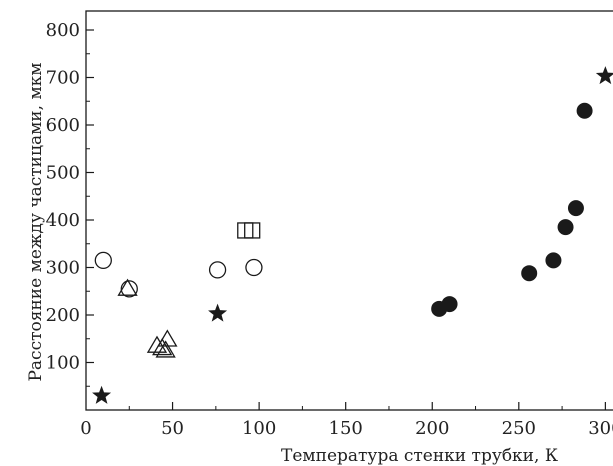 The width and height of the screenshot is (613, 466). What do you see at coordinates (63, 315) in the screenshot?
I see `y-tick-label: 200` at bounding box center [63, 315].